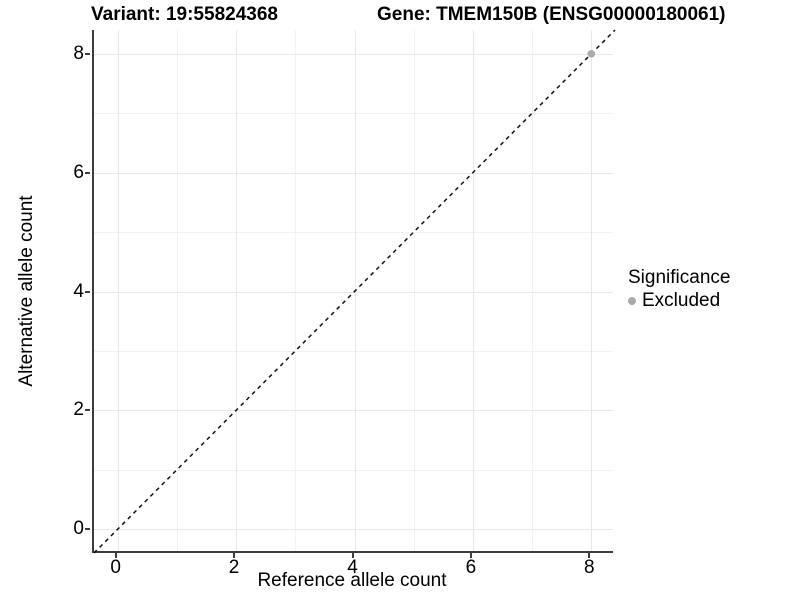  Describe the element at coordinates (78, 410) in the screenshot. I see `y-tick-label: 2` at that location.